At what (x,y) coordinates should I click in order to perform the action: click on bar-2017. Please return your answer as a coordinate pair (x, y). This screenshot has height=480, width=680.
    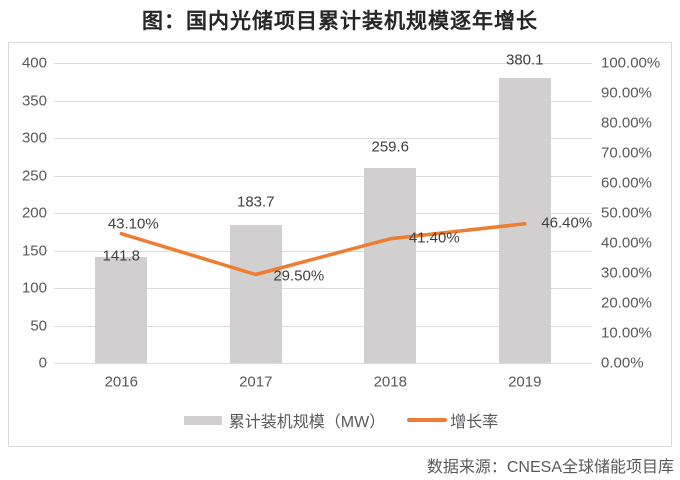
    Looking at the image, I should click on (255, 294).